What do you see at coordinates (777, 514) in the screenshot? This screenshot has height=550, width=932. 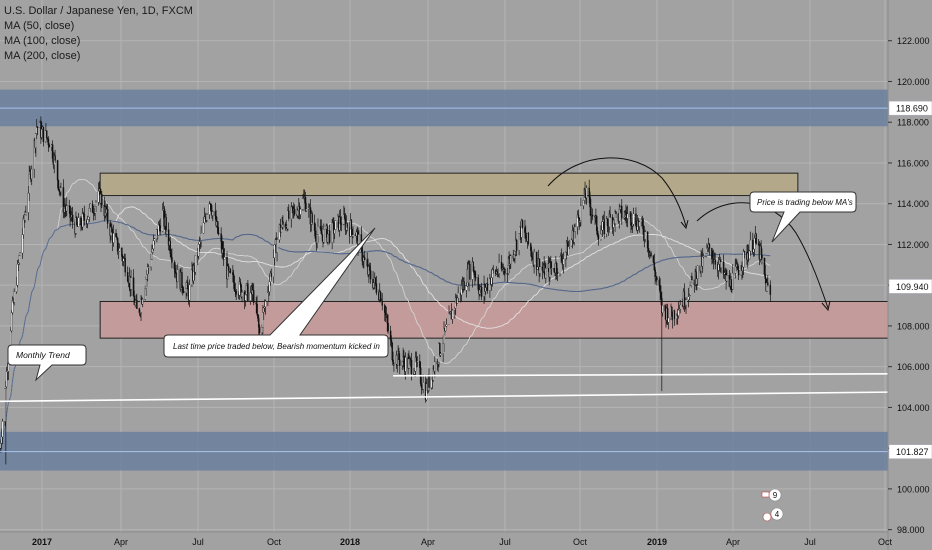 I see `event-badge-bg` at bounding box center [777, 514].